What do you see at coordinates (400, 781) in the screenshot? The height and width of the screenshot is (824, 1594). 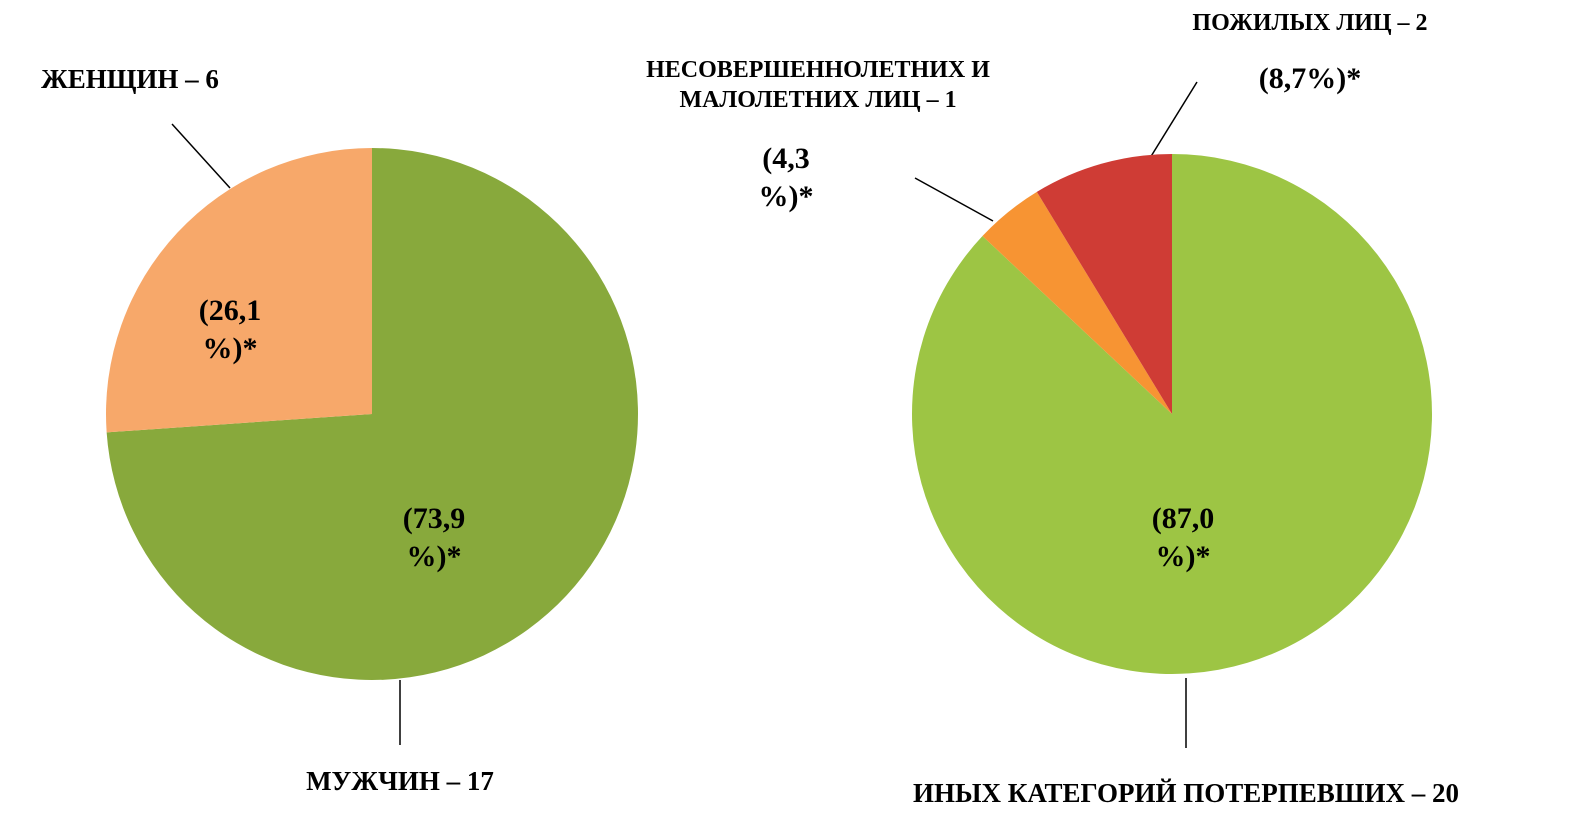 I see `category-label: МУЖЧИН – 17` at bounding box center [400, 781].